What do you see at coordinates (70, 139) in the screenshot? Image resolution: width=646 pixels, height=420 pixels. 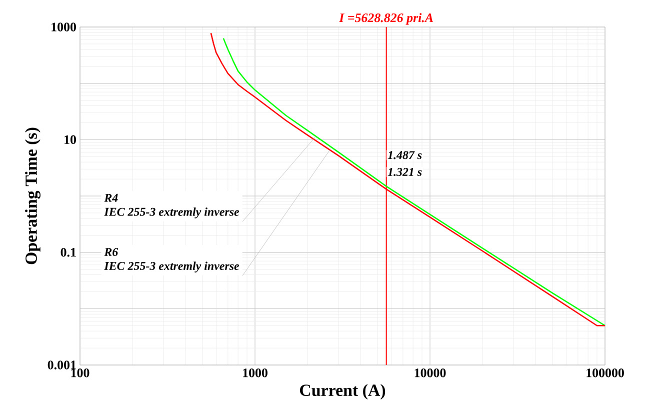 I see `y-tick-label: 10` at bounding box center [70, 139].